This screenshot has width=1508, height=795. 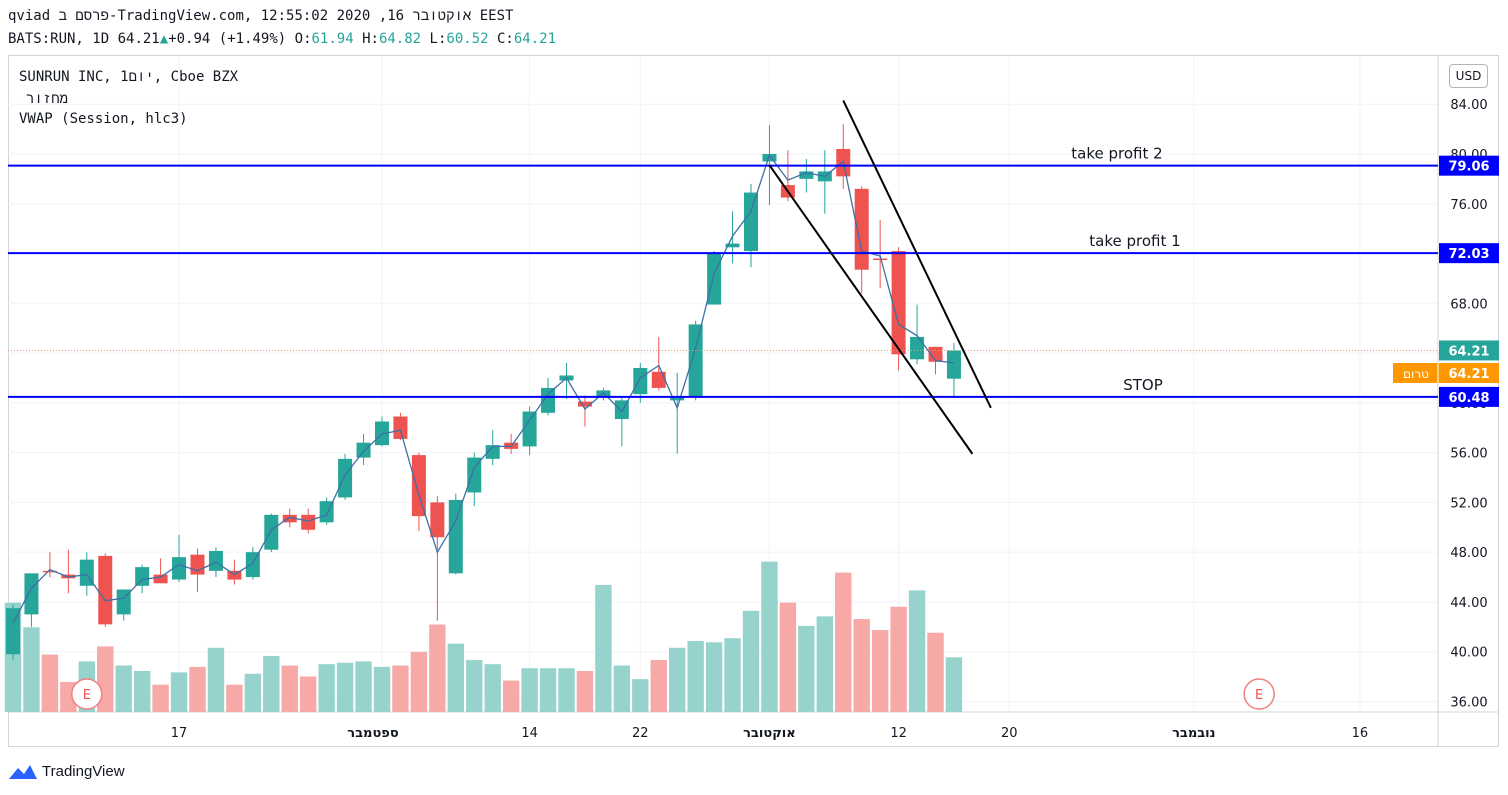 I want to click on pre-market-price: 64.21, so click(x=1468, y=374).